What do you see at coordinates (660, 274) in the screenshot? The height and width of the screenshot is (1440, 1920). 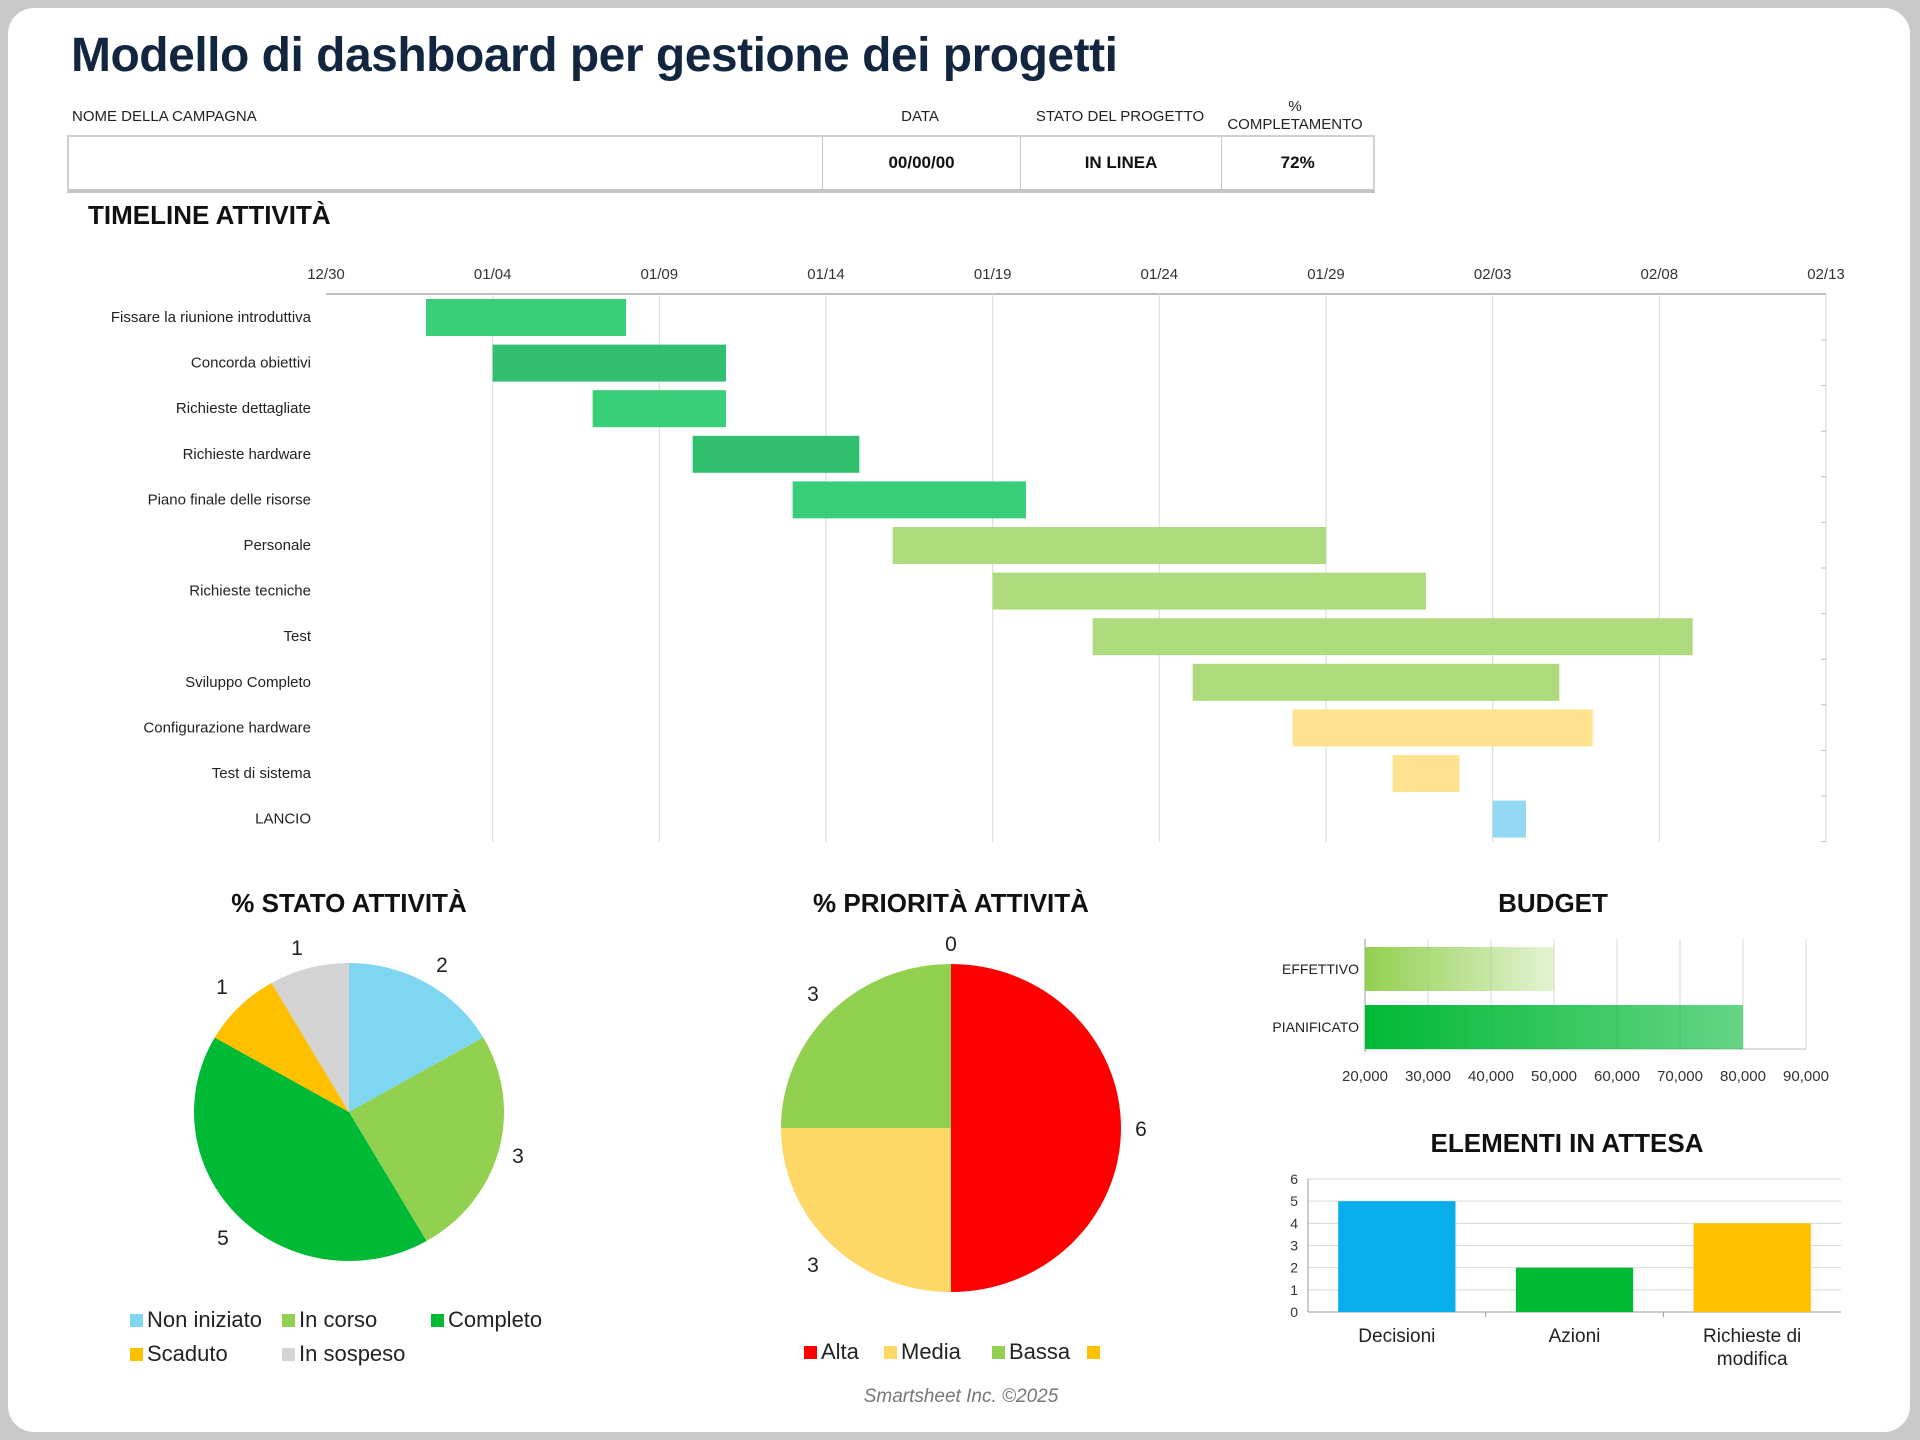 I see `timeline-tick-label: 01/09` at bounding box center [660, 274].